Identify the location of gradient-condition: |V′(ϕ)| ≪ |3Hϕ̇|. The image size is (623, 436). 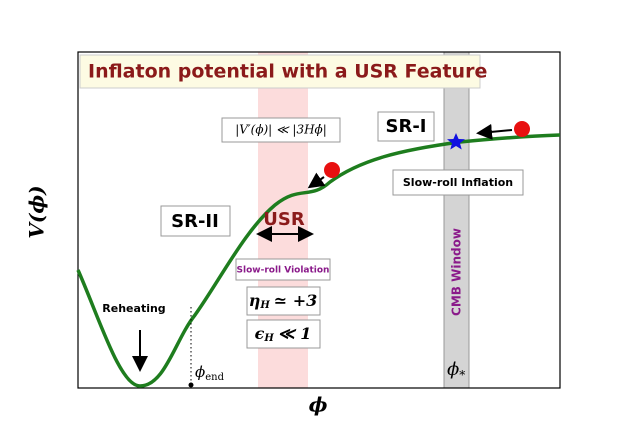
(281, 130).